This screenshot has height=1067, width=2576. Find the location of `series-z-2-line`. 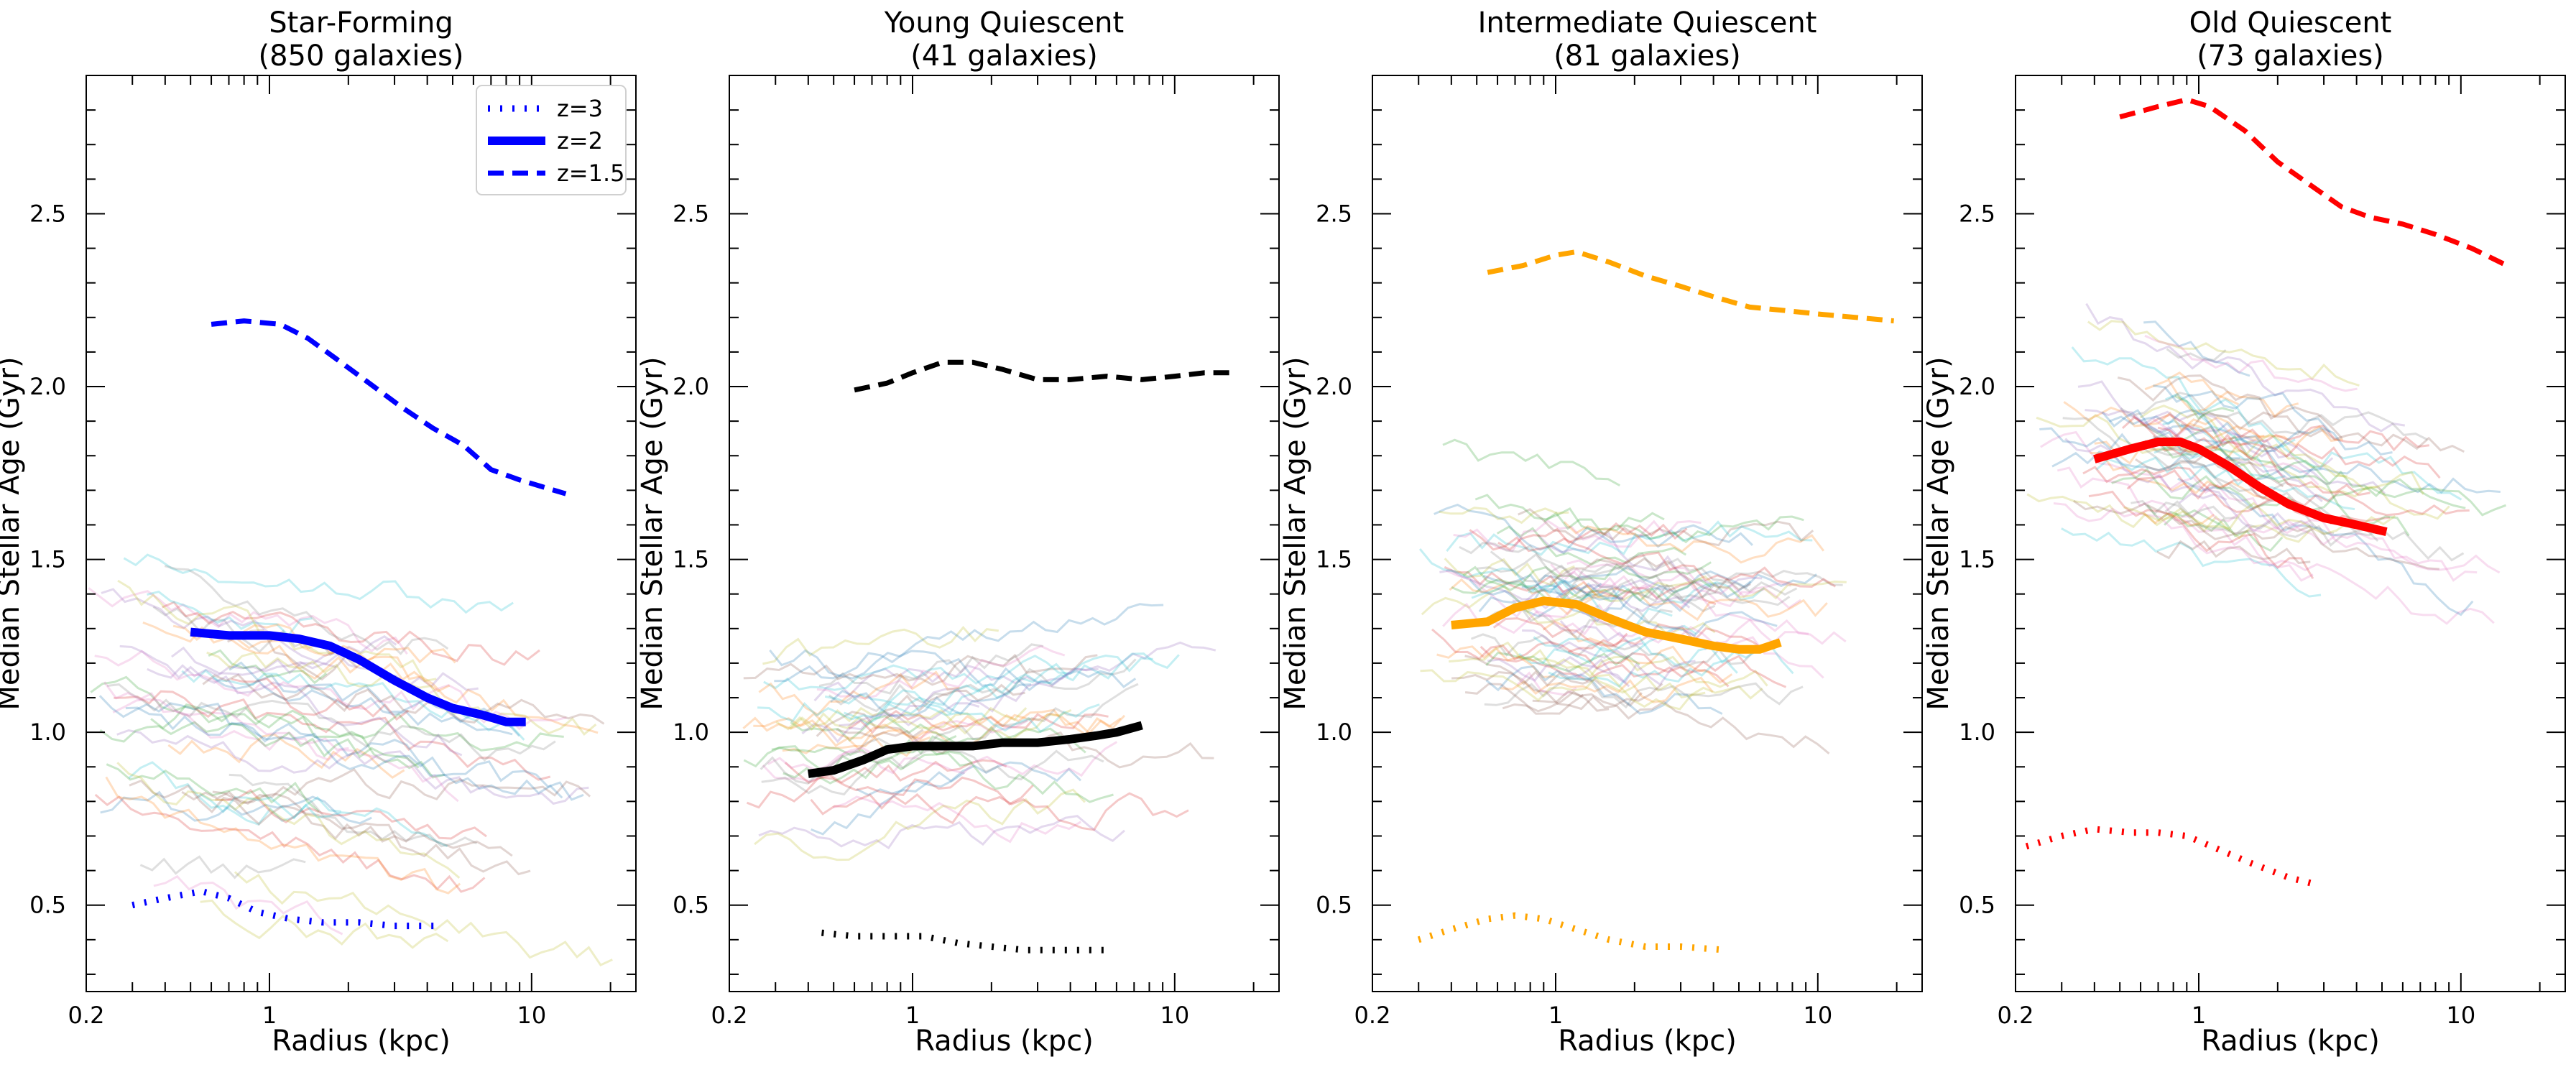

series-z-2-line is located at coordinates (358, 676).